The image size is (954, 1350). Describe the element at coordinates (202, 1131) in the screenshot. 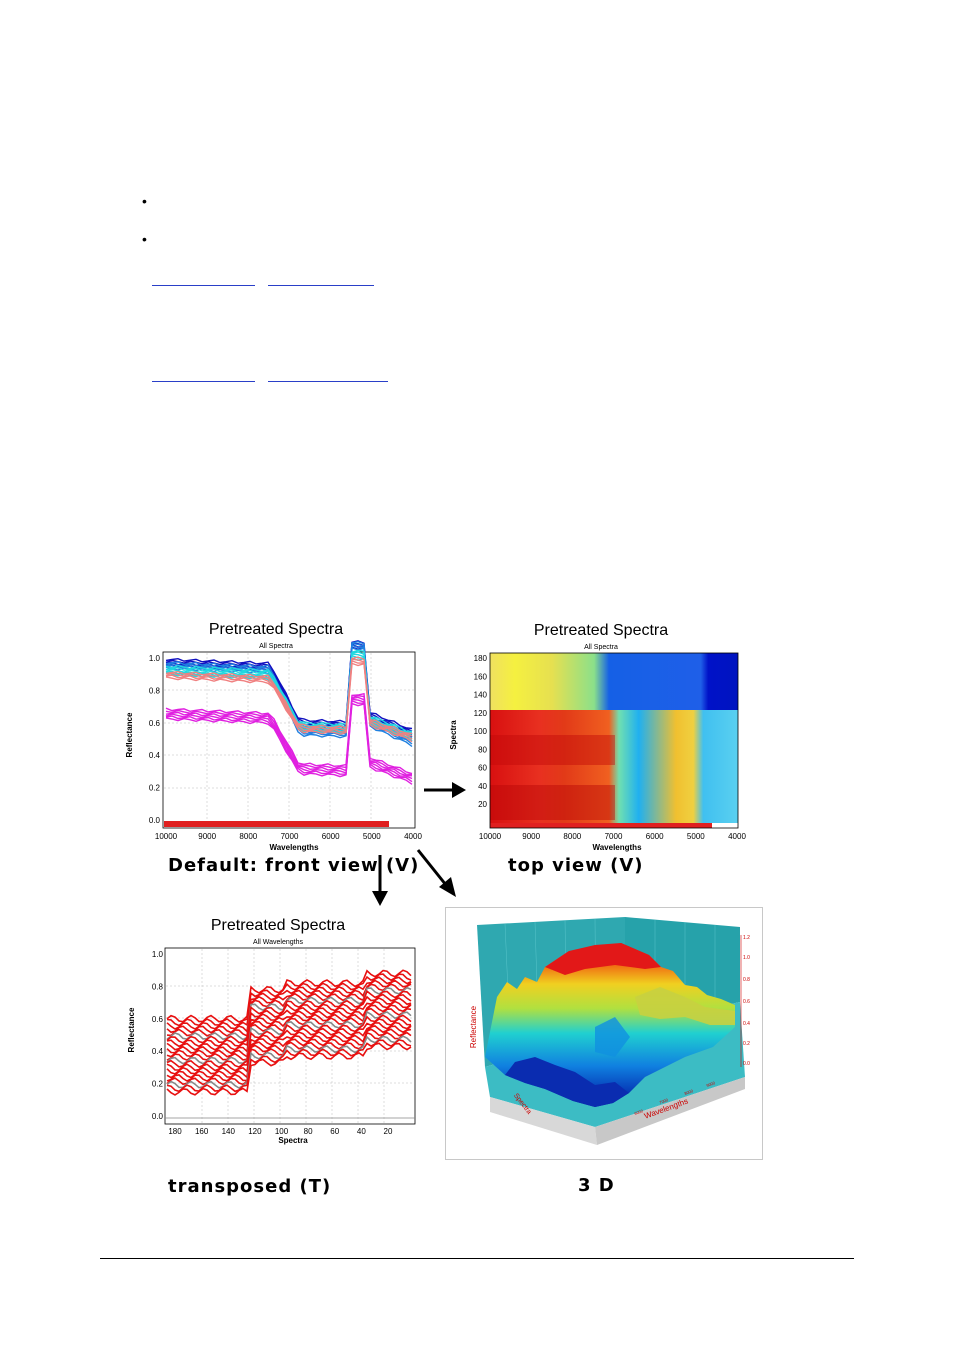

I see `trans-x-tick: 160` at that location.